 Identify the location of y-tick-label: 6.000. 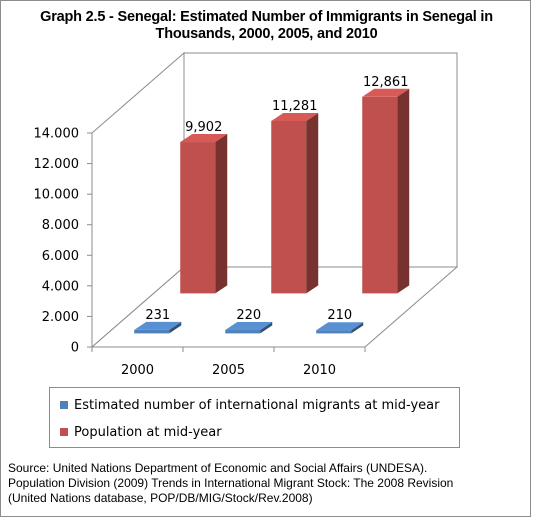
(60, 256).